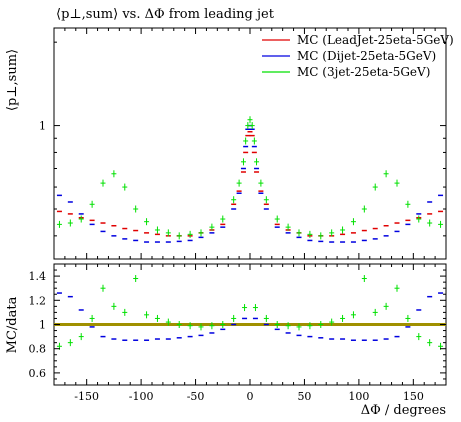 The height and width of the screenshot is (422, 461). Describe the element at coordinates (38, 349) in the screenshot. I see `y-tick-label: 0.8` at that location.